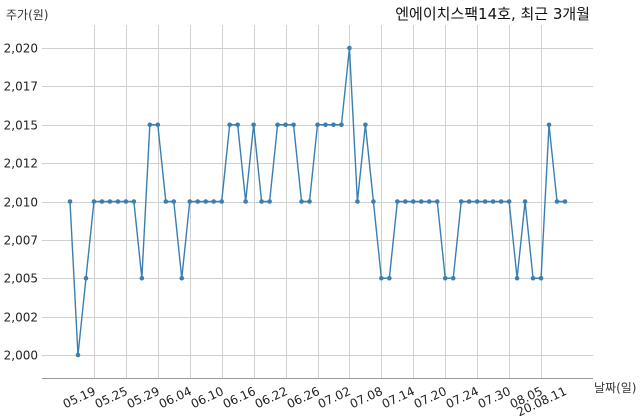 Image resolution: width=640 pixels, height=419 pixels. What do you see at coordinates (494, 397) in the screenshot?
I see `x-tick-label: 07.30` at bounding box center [494, 397].